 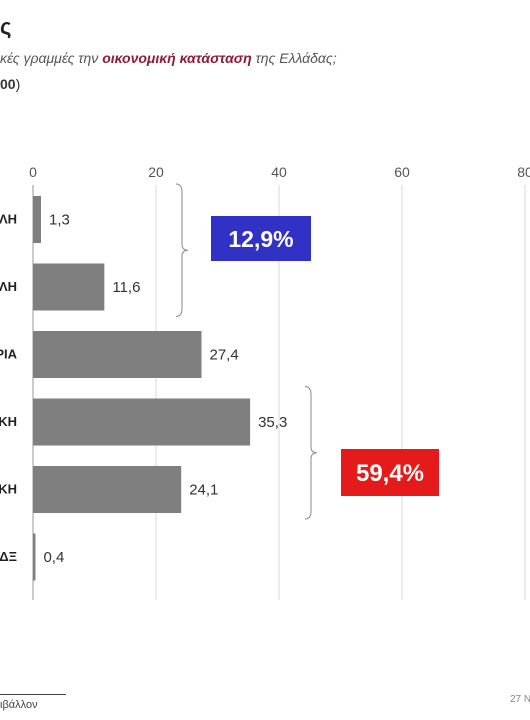 What do you see at coordinates (9, 354) in the screenshot?
I see `category-label: ΡΙΑ` at bounding box center [9, 354].